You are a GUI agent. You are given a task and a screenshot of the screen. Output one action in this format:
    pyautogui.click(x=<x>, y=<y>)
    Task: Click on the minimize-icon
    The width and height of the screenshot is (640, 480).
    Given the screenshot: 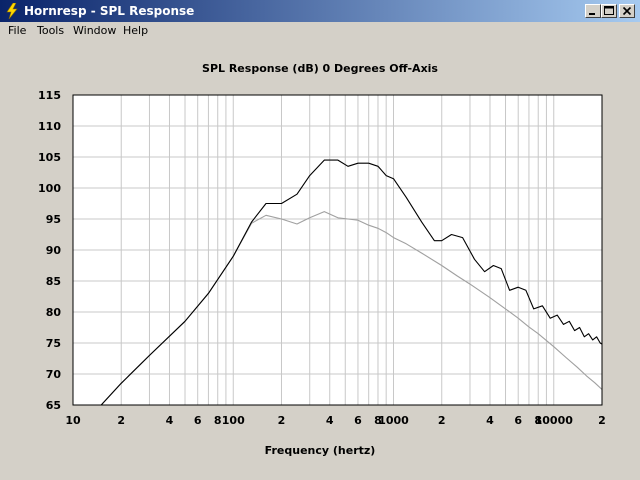 What is the action you would take?
    pyautogui.click(x=592, y=14)
    